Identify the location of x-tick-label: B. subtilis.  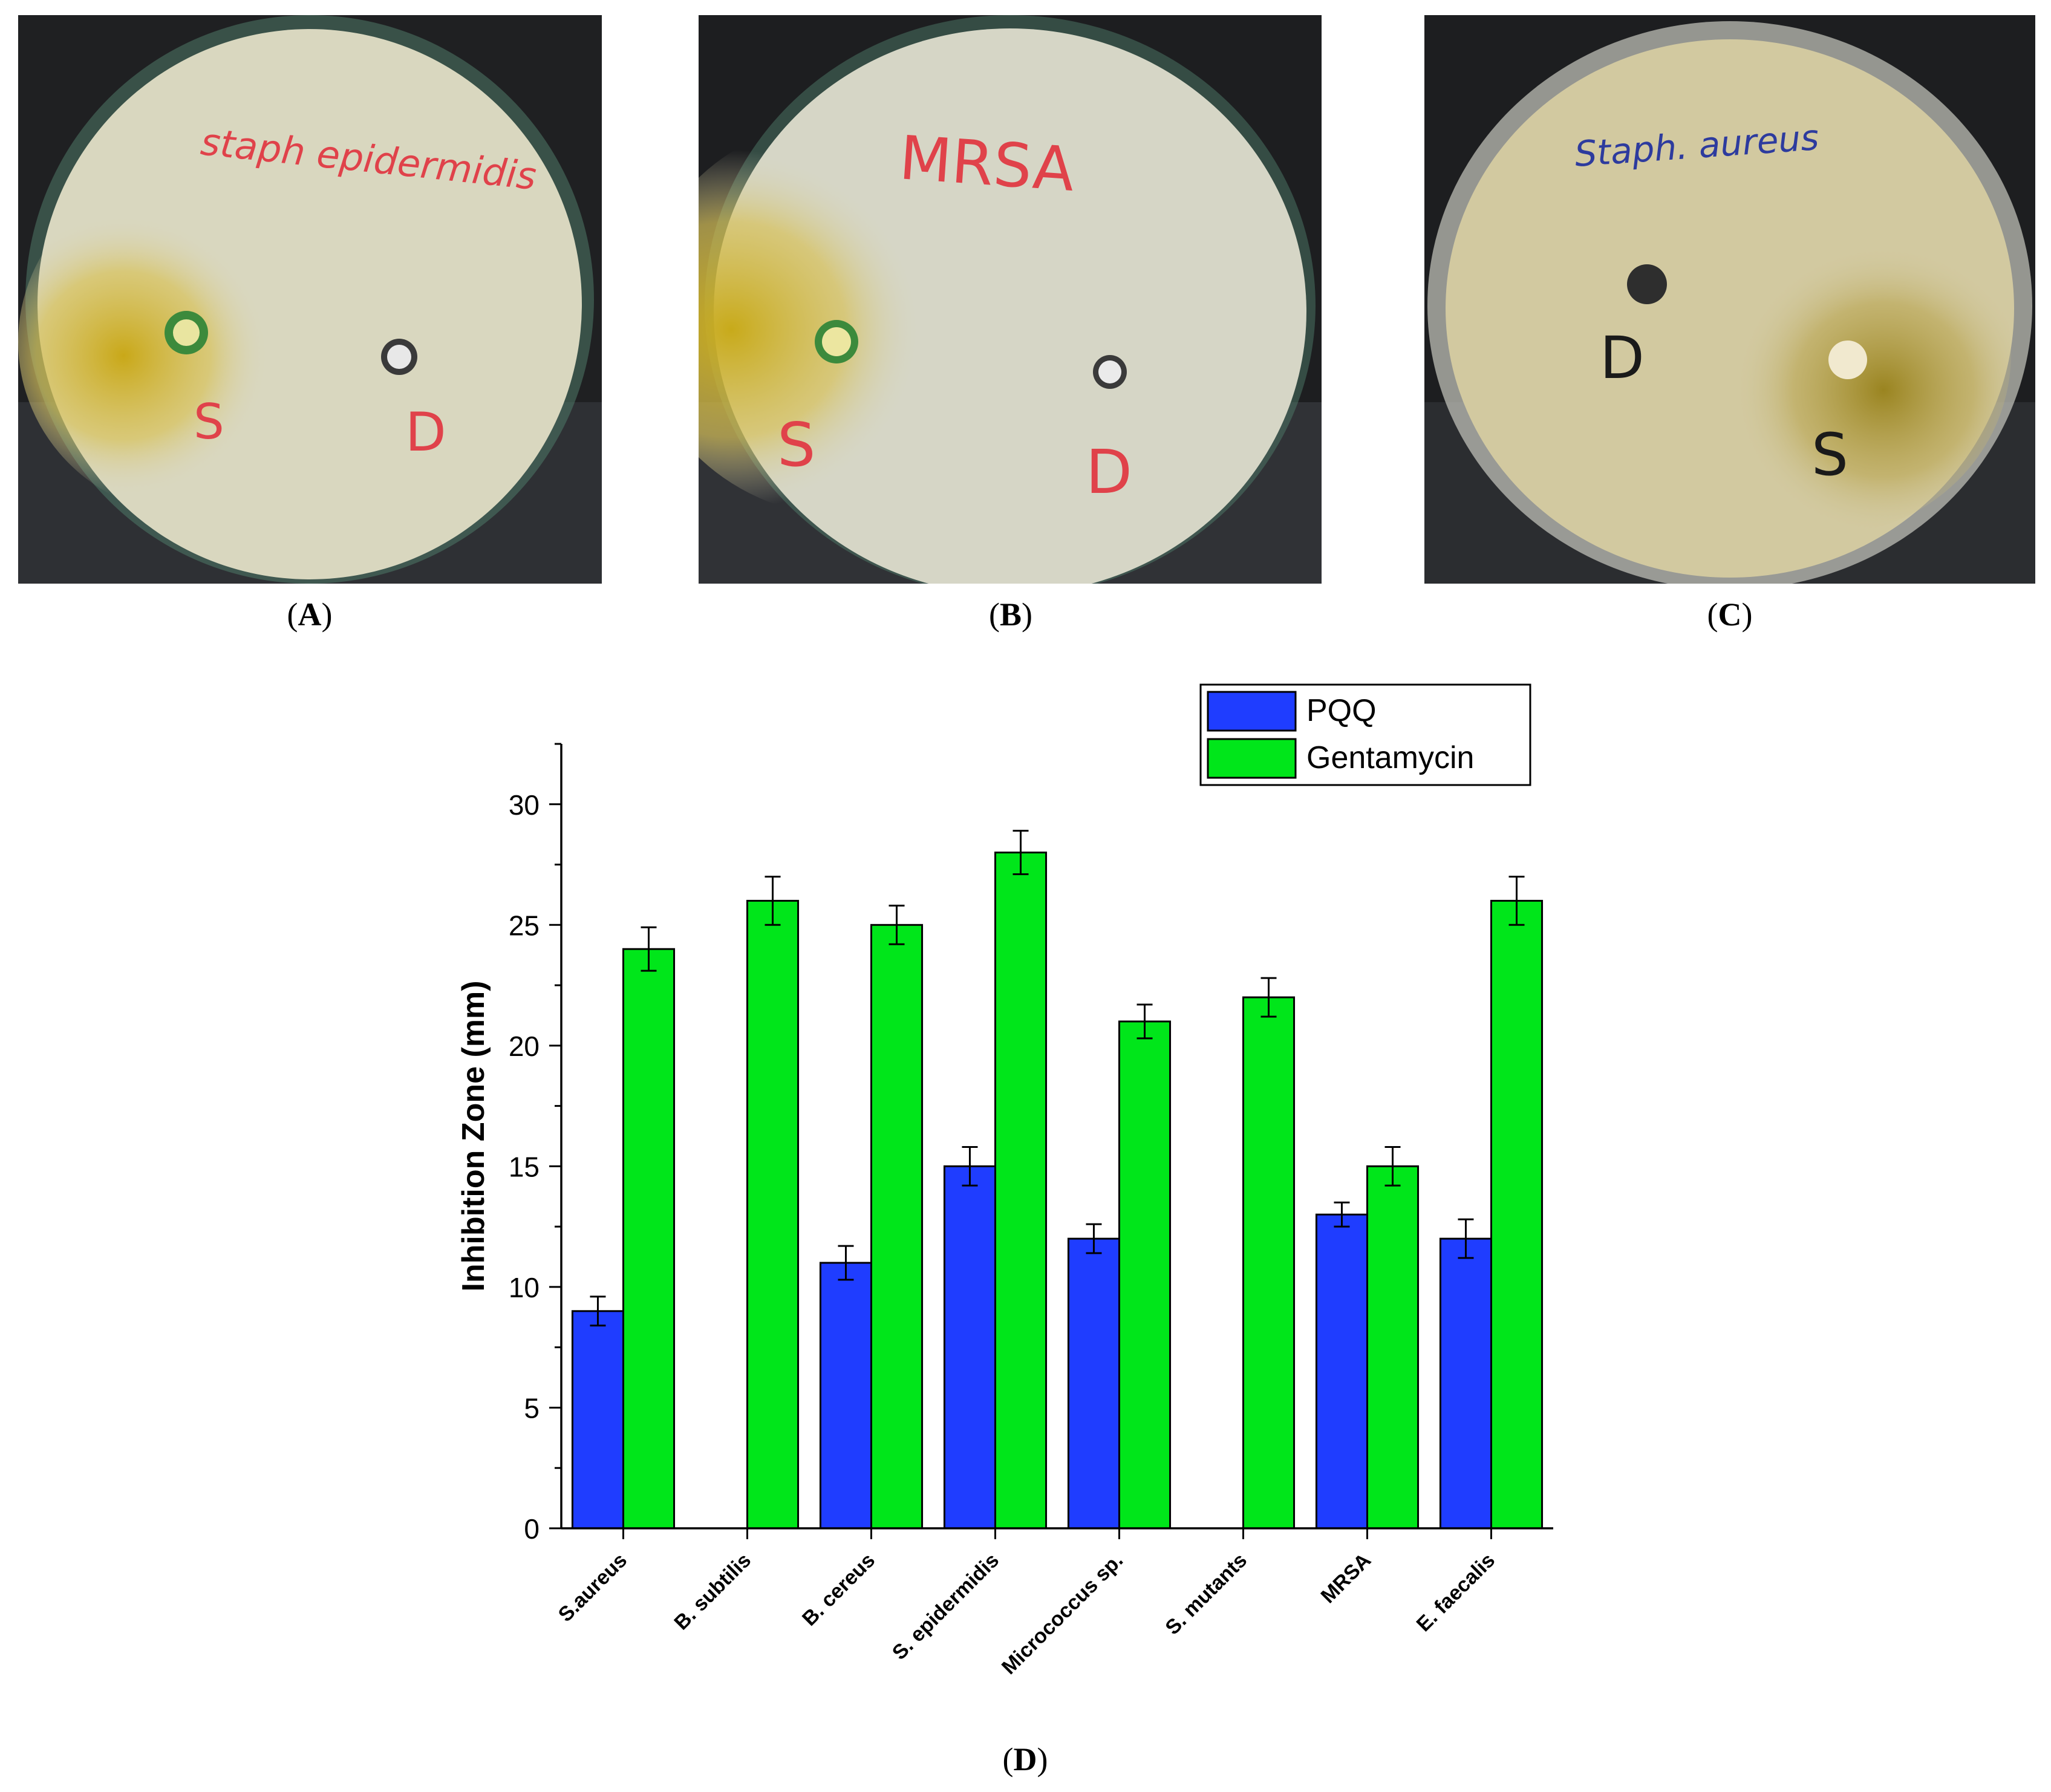
(712, 1592).